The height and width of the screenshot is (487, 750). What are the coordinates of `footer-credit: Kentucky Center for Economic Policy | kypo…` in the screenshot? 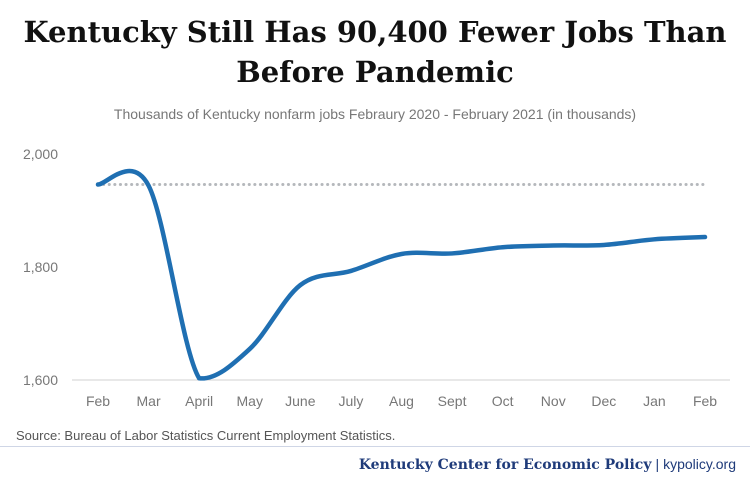 It's located at (547, 464).